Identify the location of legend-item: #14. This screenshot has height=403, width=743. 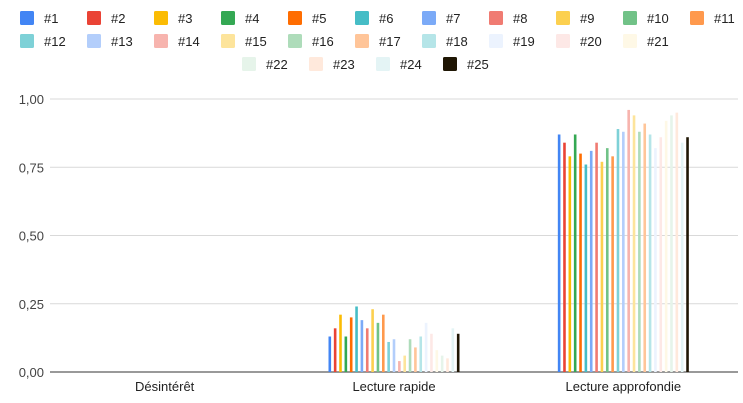
(177, 41).